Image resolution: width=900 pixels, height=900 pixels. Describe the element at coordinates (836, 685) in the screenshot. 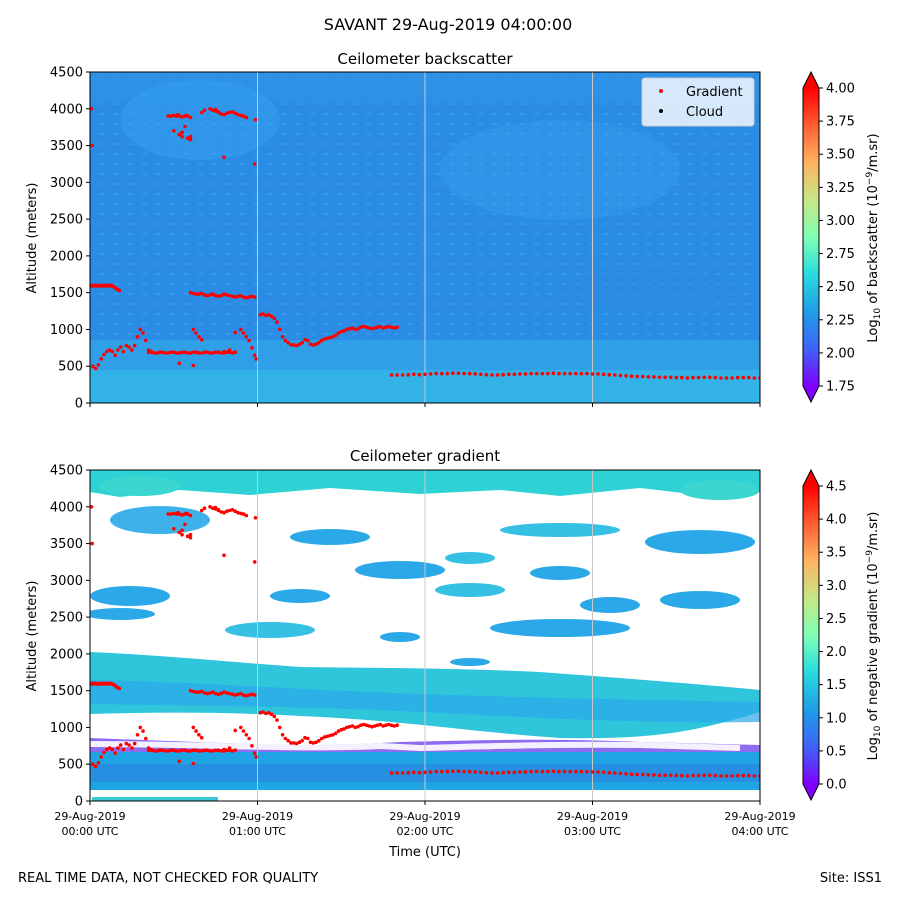

I see `colorbar-tick-label: 1.5` at that location.